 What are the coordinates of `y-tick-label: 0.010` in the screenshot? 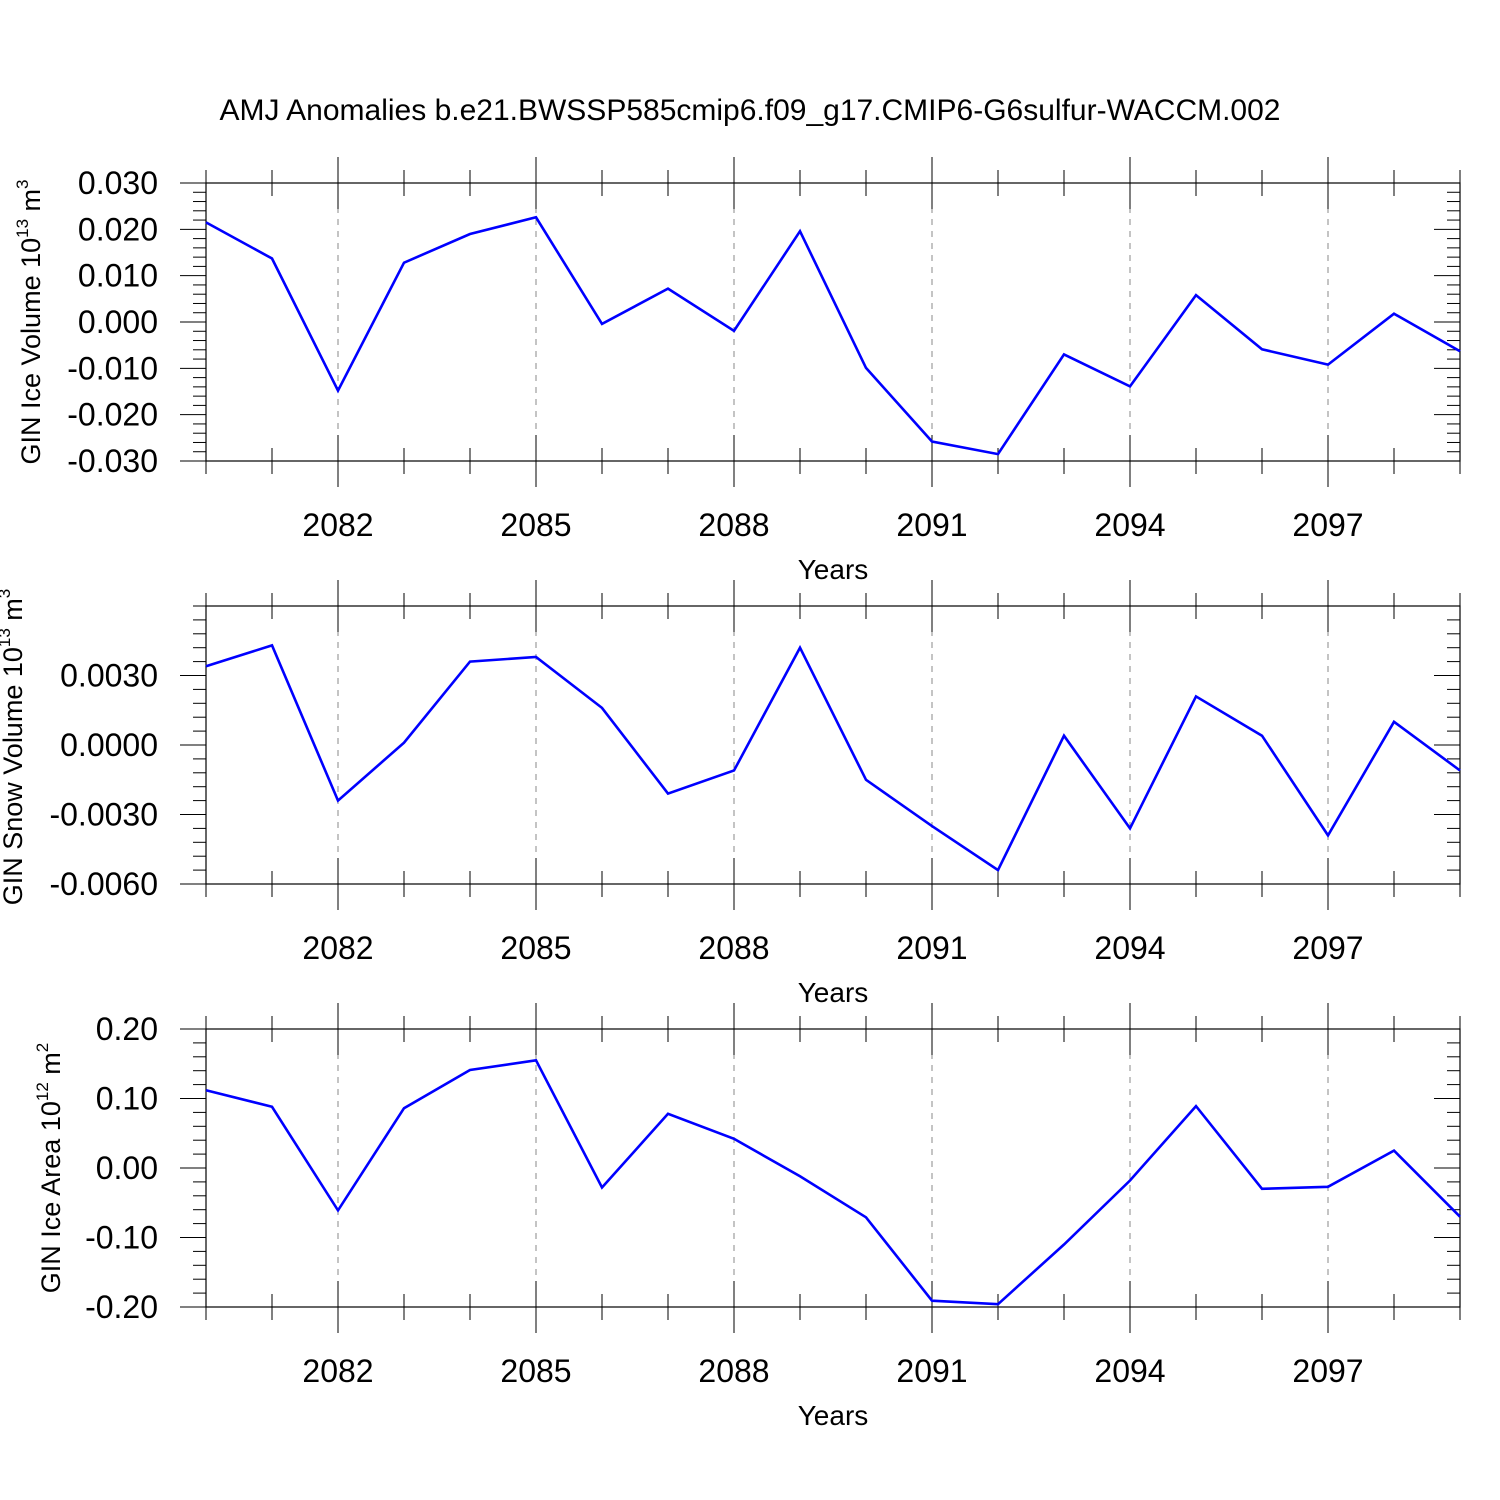 It's located at (118, 276).